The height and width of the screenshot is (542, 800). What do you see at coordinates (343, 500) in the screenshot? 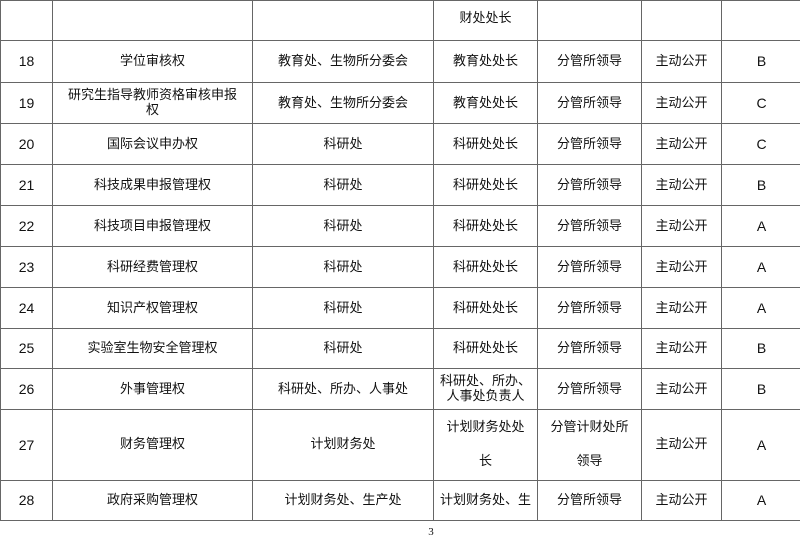
I see `department: 计划财务处、生产处` at bounding box center [343, 500].